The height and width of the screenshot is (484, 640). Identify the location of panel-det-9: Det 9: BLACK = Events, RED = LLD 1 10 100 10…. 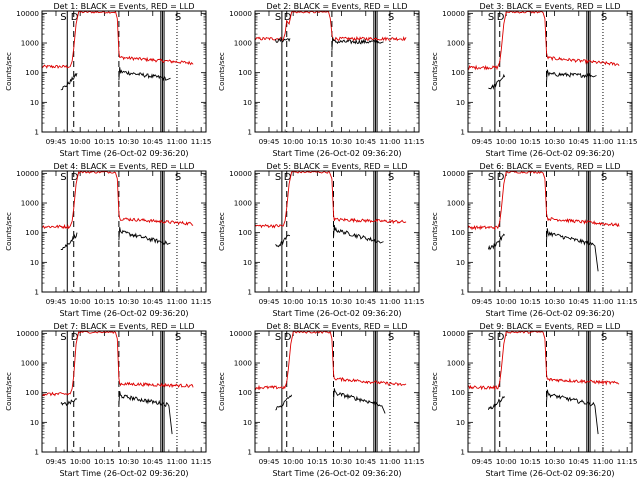
(534, 400).